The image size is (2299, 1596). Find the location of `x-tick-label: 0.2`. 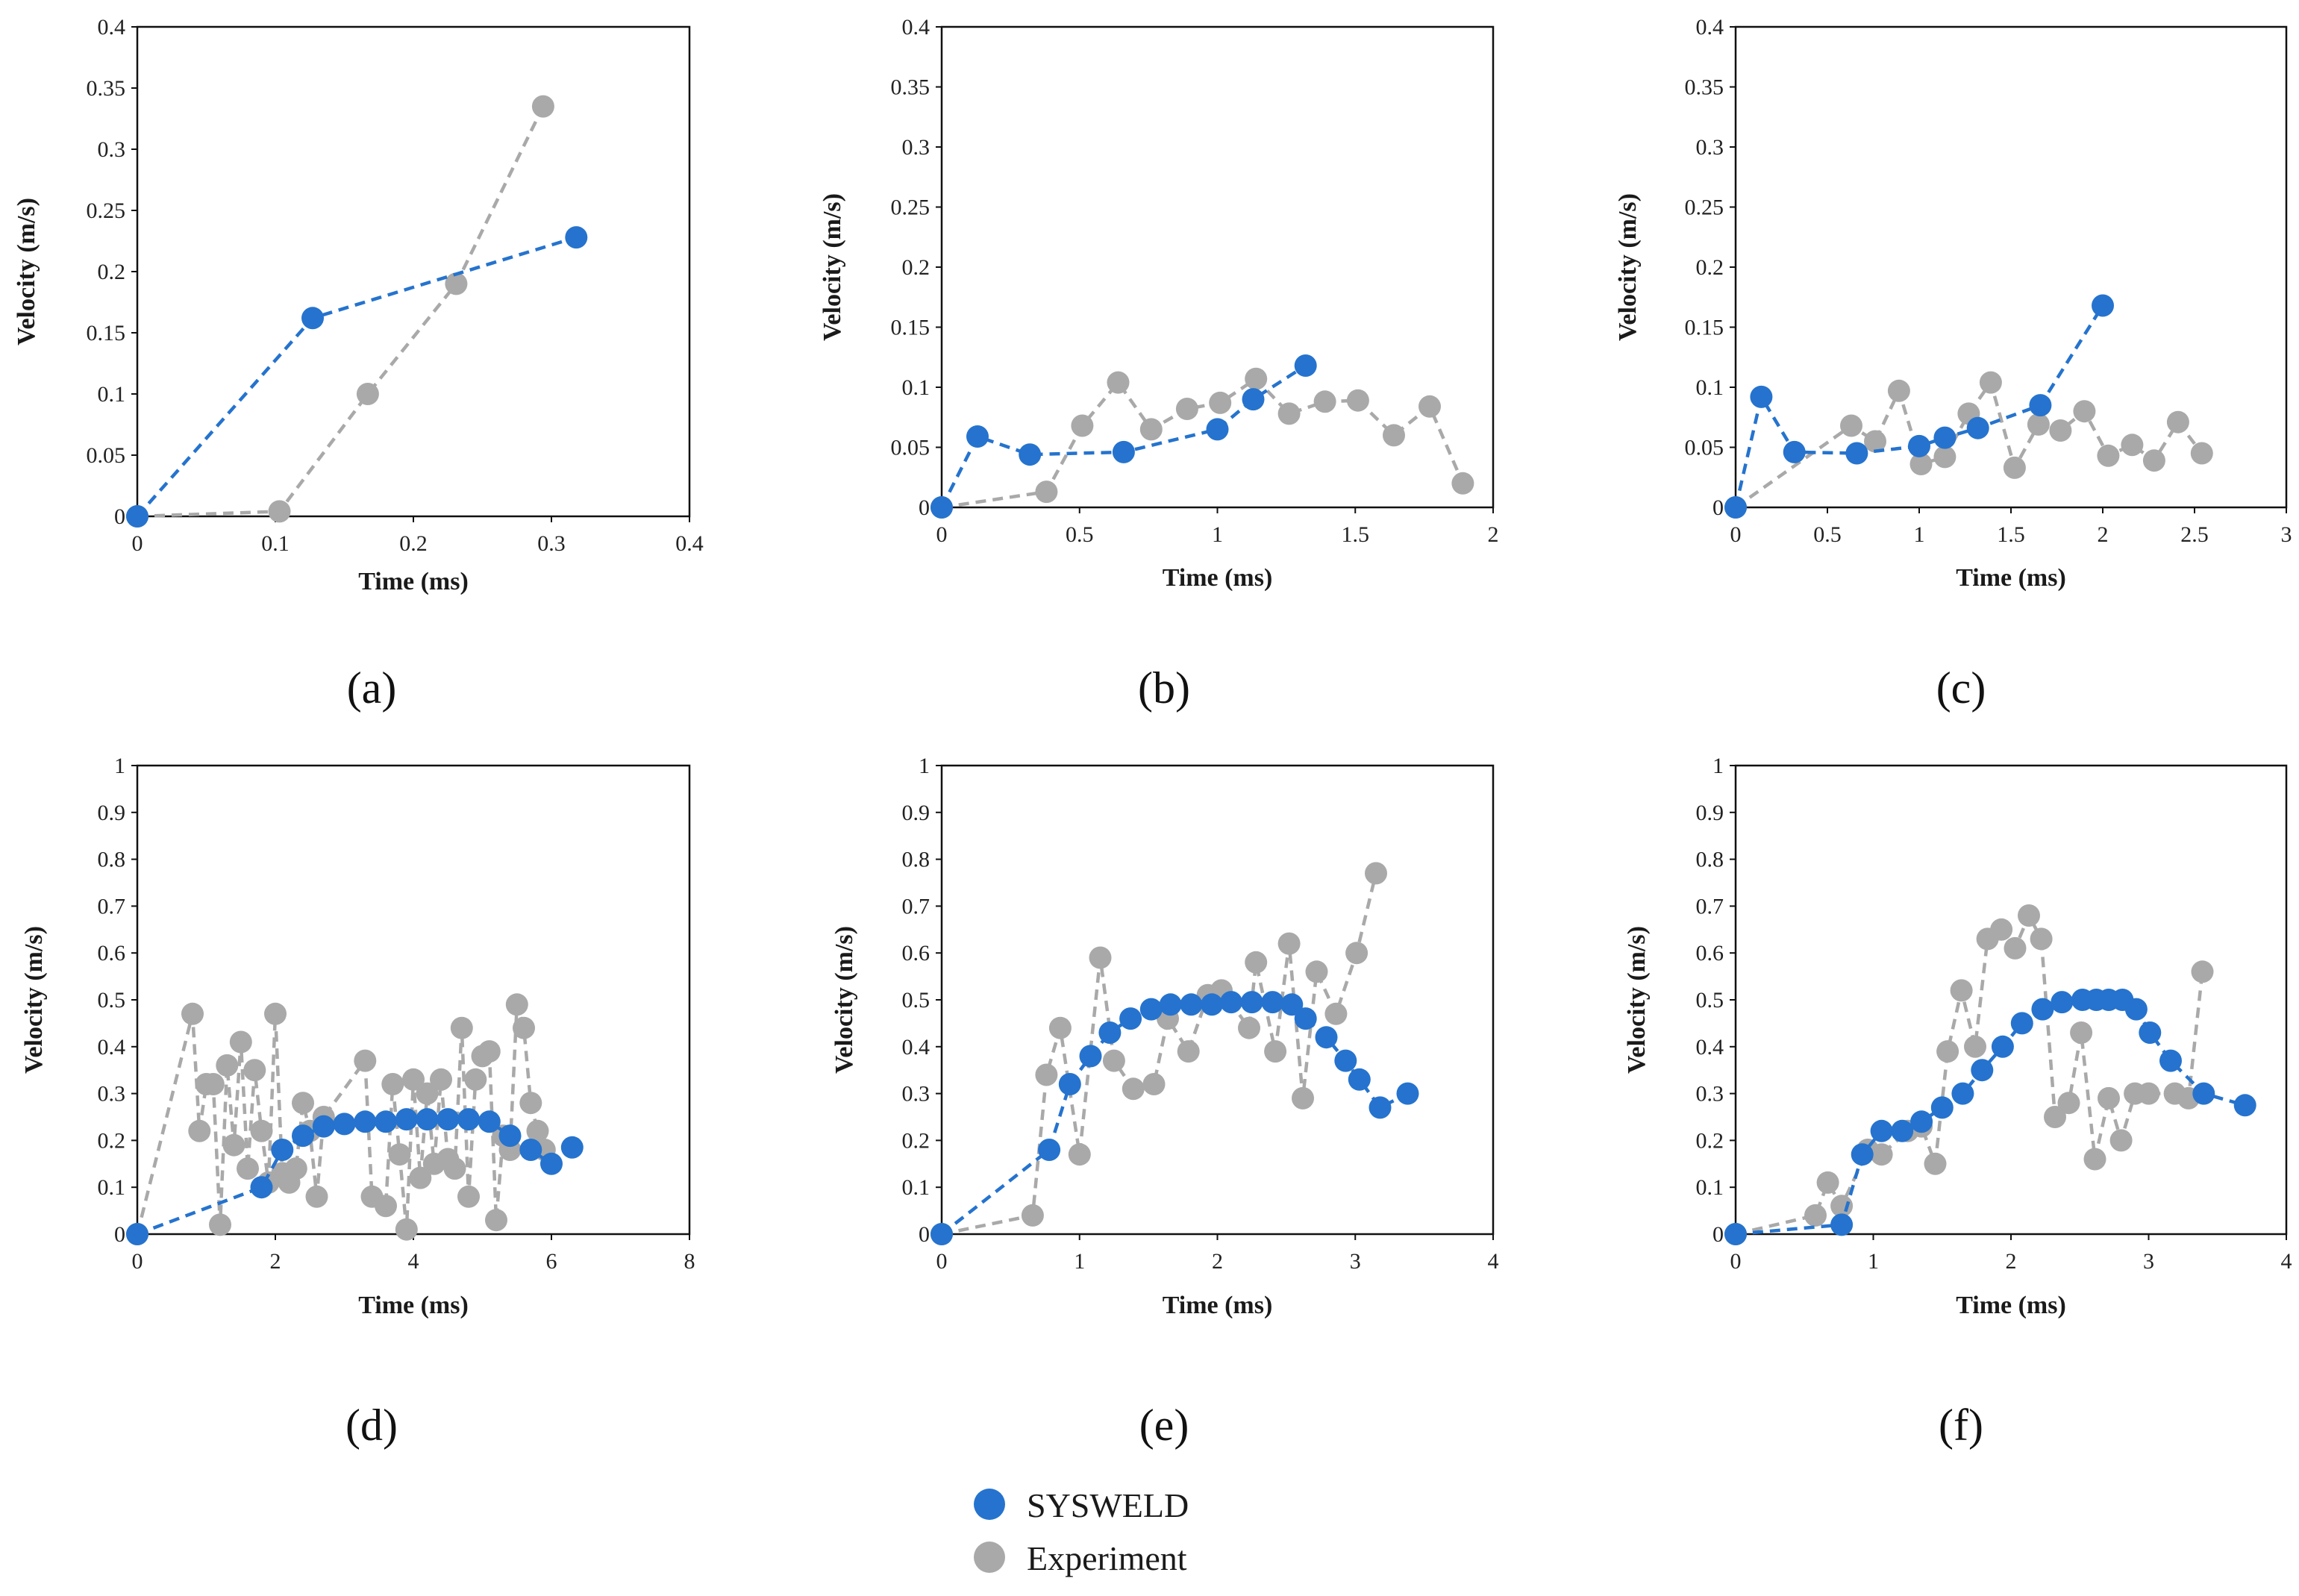

x-tick-label: 0.2 is located at coordinates (413, 543).